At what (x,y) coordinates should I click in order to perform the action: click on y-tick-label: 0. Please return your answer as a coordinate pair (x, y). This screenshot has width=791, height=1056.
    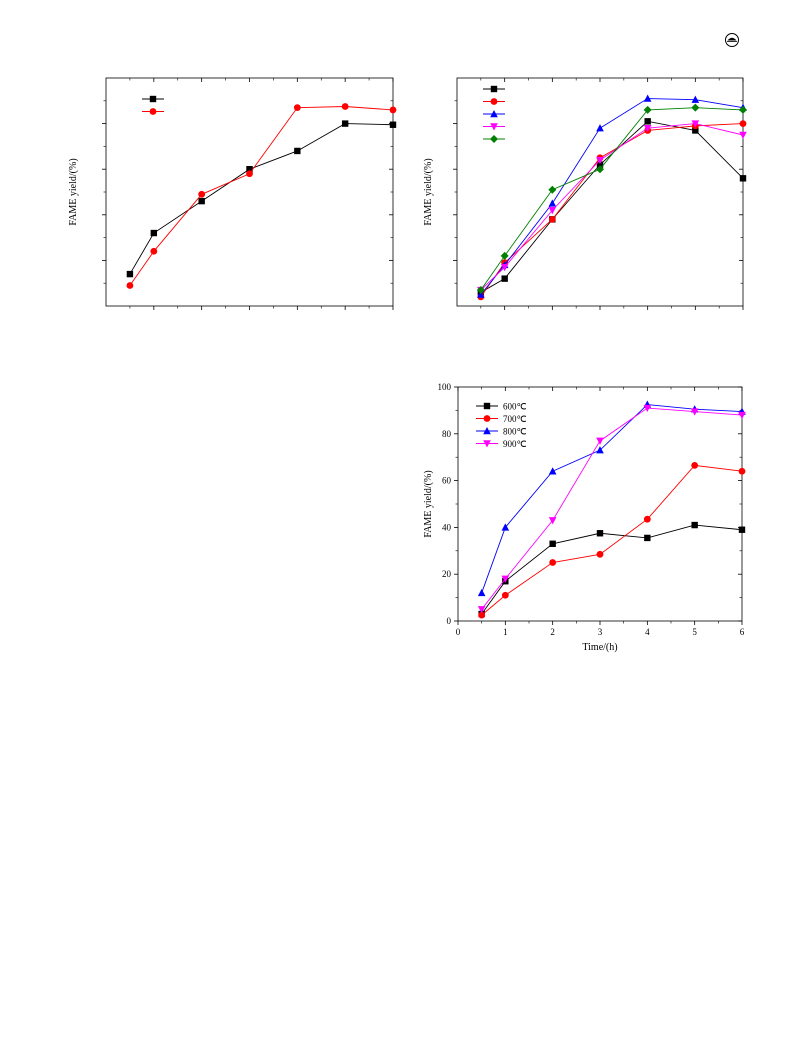
    Looking at the image, I should click on (449, 621).